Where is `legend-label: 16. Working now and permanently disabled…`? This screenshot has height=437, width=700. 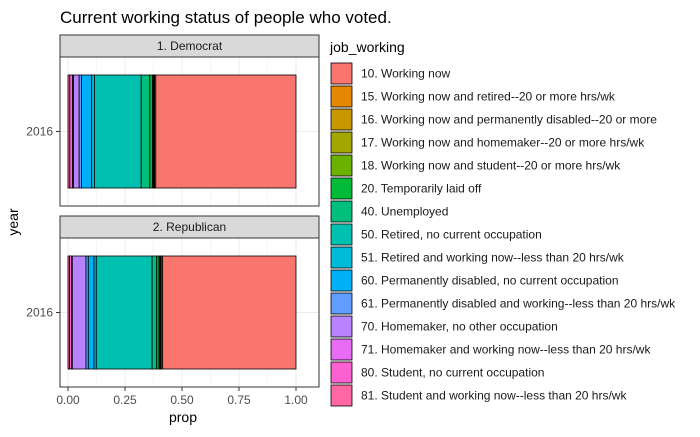
legend-label: 16. Working now and permanently disabled… is located at coordinates (509, 120).